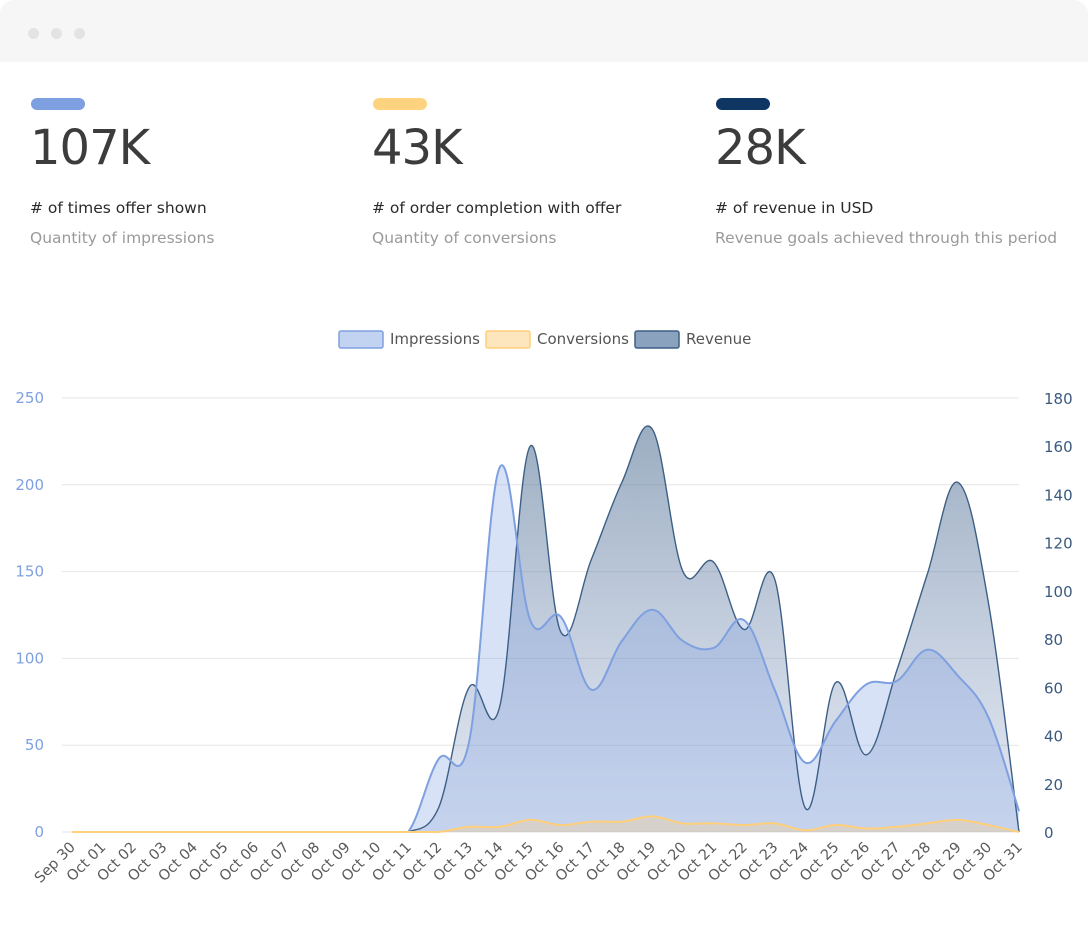 Image resolution: width=1088 pixels, height=942 pixels. I want to click on y-right-tick-label: 0, so click(1049, 833).